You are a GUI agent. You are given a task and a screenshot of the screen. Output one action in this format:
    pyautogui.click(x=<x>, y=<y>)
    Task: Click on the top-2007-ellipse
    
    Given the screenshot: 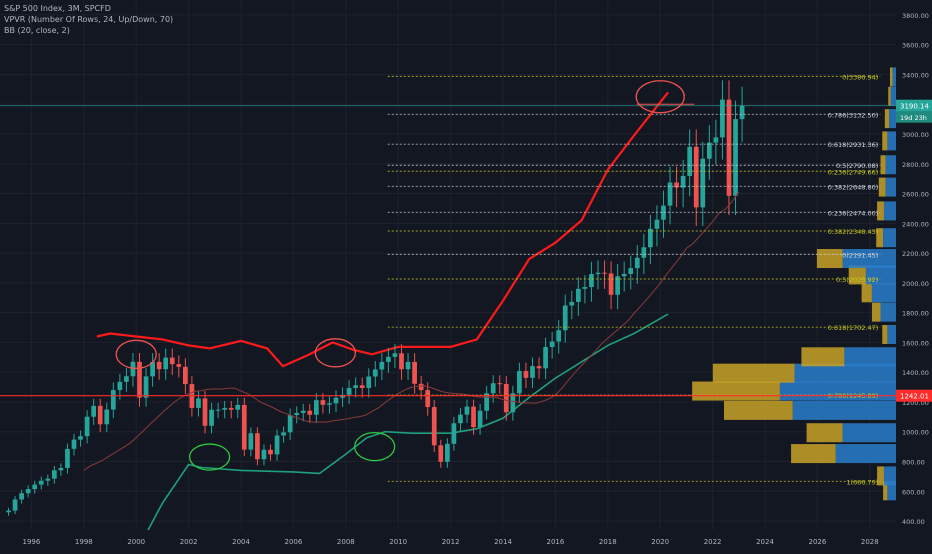 What is the action you would take?
    pyautogui.click(x=335, y=353)
    